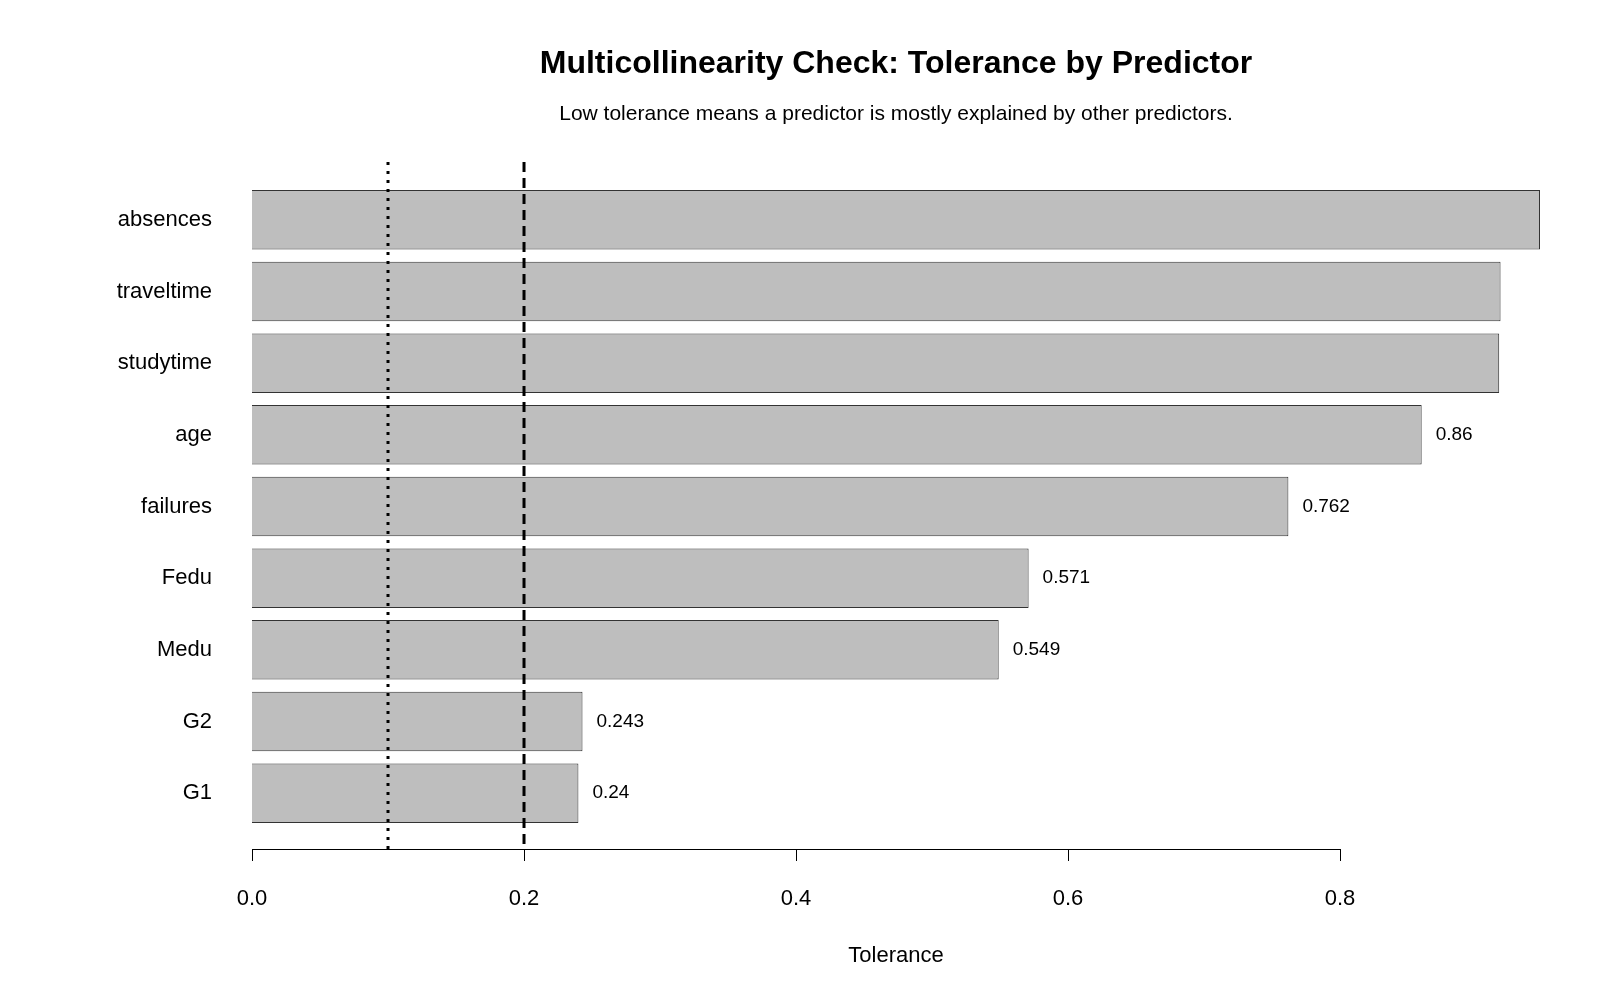 Image resolution: width=1600 pixels, height=1000 pixels. What do you see at coordinates (1066, 577) in the screenshot?
I see `data-label: 0.571` at bounding box center [1066, 577].